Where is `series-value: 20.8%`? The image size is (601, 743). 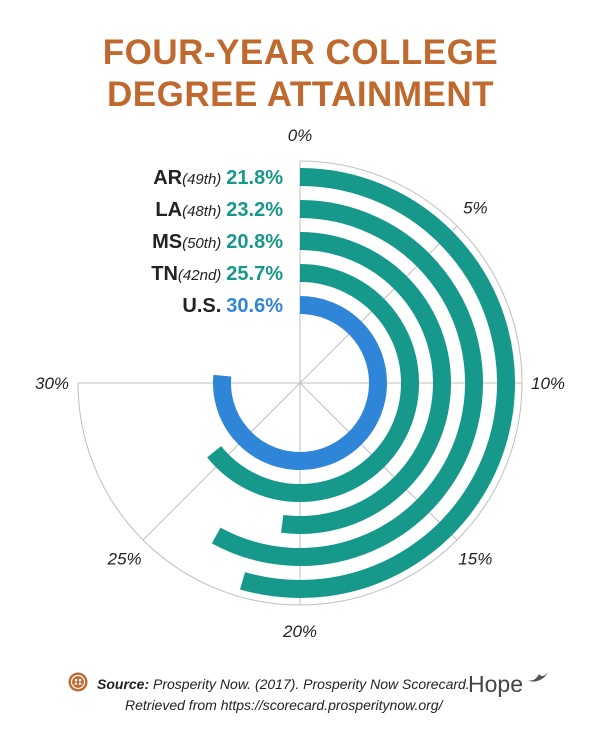 series-value: 20.8% is located at coordinates (254, 242).